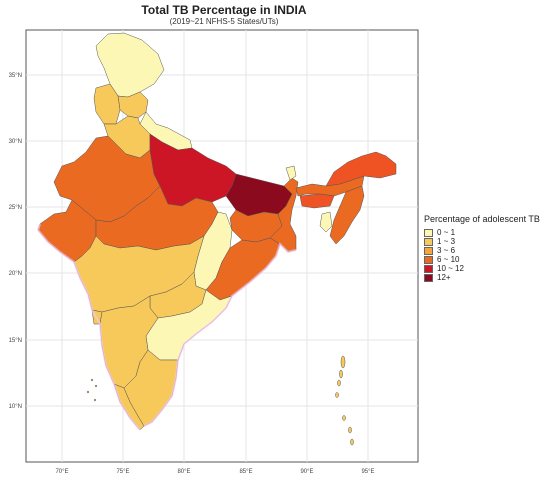  Describe the element at coordinates (317, 201) in the screenshot. I see `state-meghalaya` at that location.